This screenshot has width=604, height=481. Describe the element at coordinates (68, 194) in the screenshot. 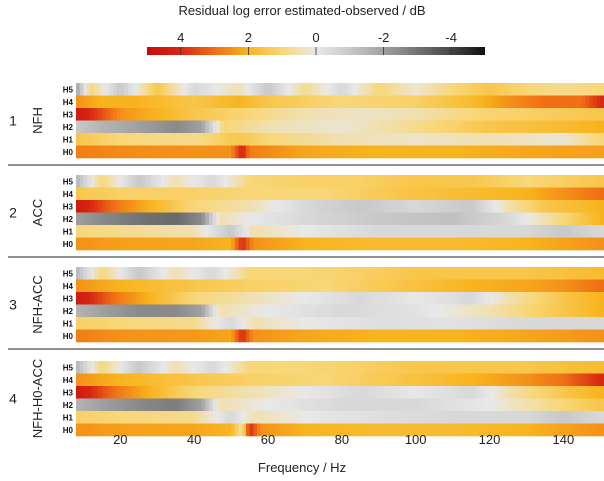

I see `row-label: H4` at that location.